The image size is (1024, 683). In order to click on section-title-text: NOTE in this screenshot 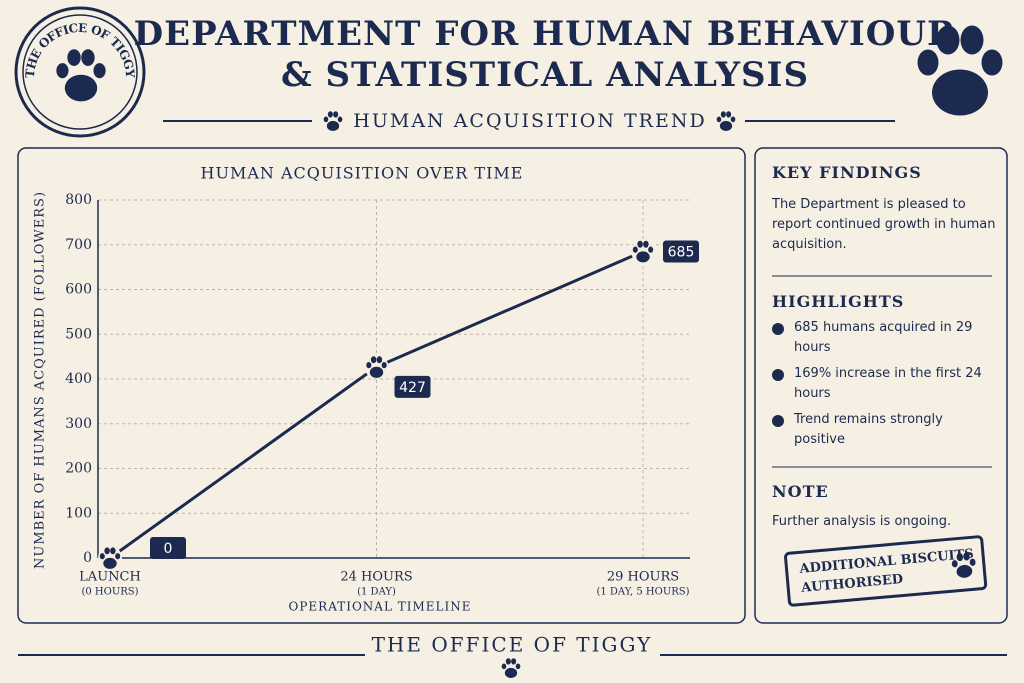, I will do `click(800, 491)`.